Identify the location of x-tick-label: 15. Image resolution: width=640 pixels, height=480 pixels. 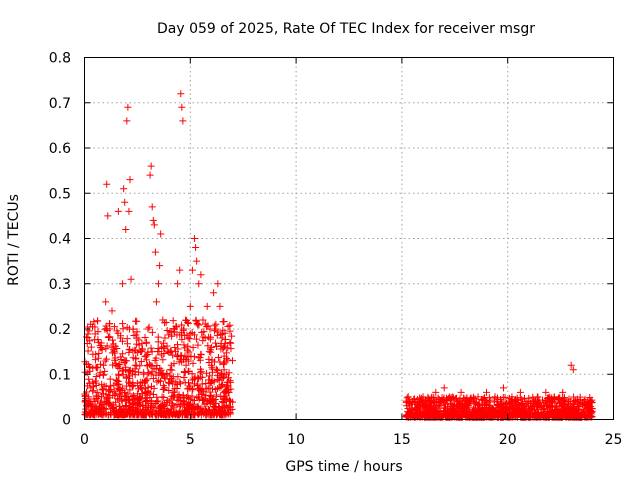
(402, 440).